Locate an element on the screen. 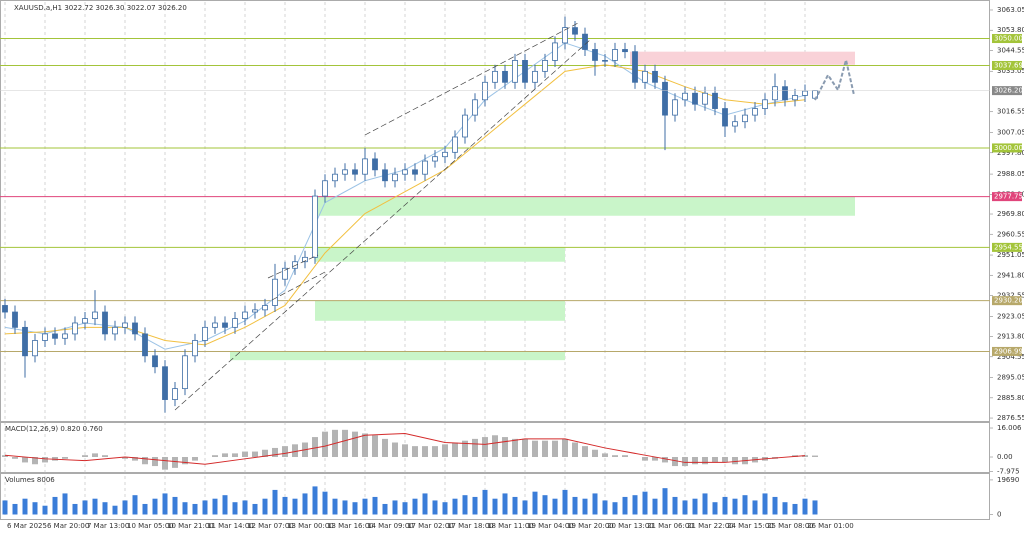 Image resolution: width=1024 pixels, height=534 pixels. x-tick-label: 10 Mar 05:00 is located at coordinates (150, 526).